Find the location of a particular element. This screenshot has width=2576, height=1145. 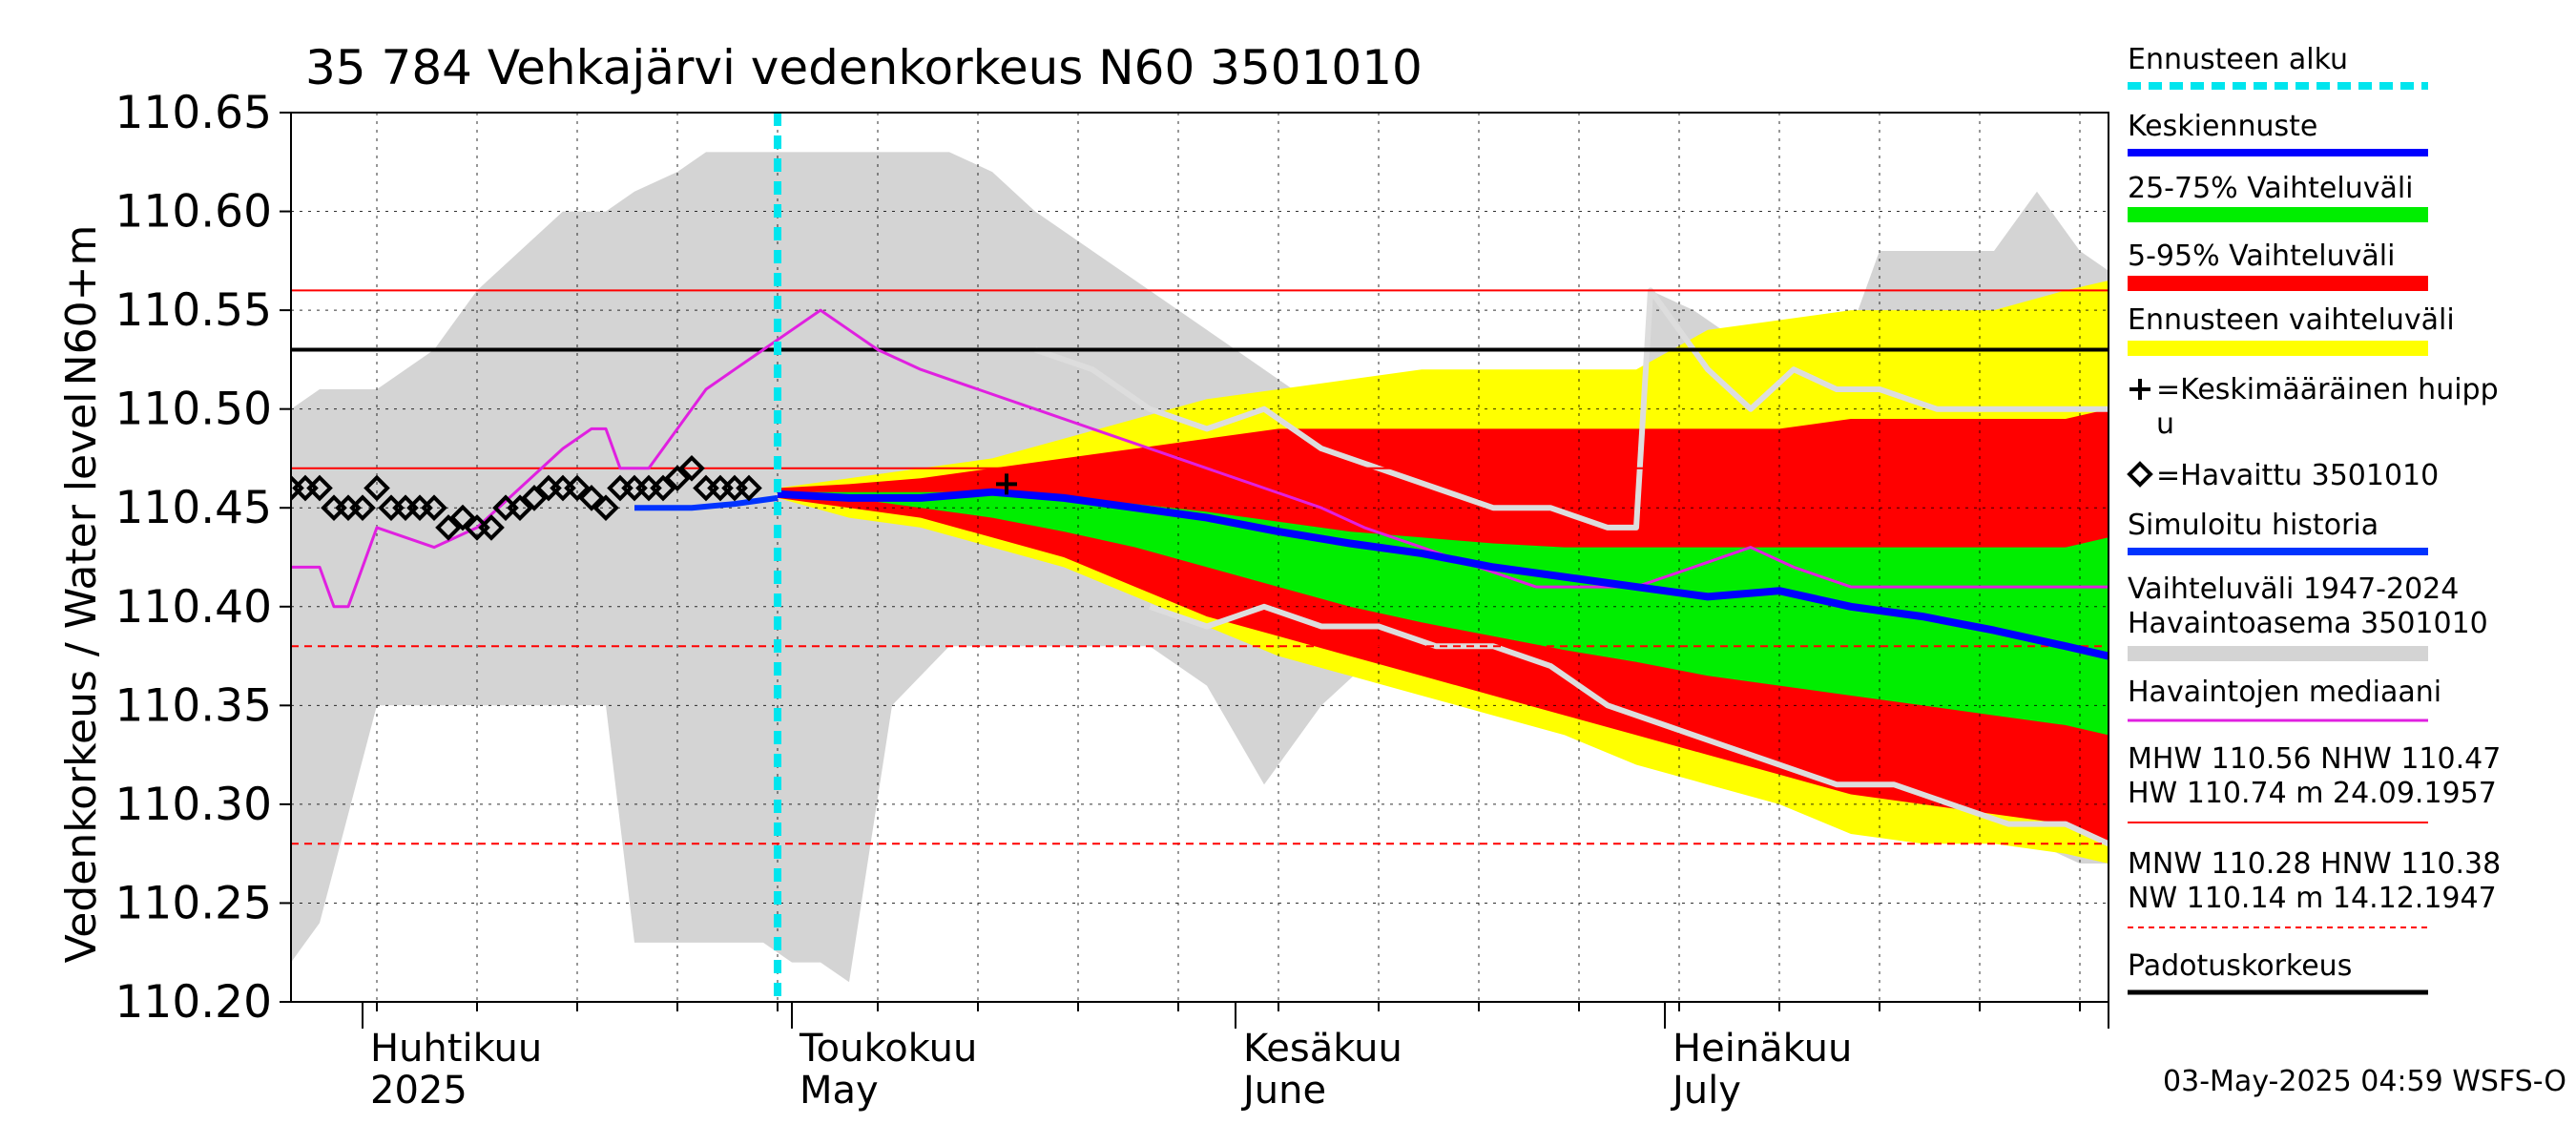

legend-swatch-hist is located at coordinates (2278, 653).